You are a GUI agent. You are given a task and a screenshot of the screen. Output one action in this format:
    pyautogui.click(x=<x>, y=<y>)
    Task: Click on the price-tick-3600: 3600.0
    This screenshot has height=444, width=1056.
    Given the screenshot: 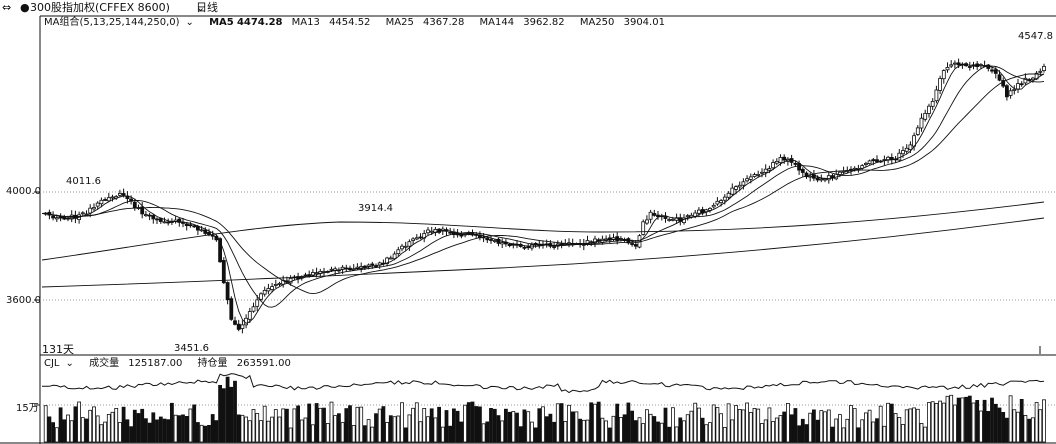 What is the action you would take?
    pyautogui.click(x=23, y=300)
    